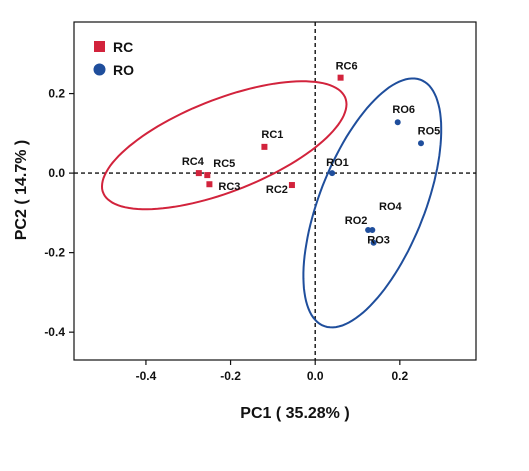 This screenshot has width=529, height=471. I want to click on point-label-ro6: RO6, so click(403, 110).